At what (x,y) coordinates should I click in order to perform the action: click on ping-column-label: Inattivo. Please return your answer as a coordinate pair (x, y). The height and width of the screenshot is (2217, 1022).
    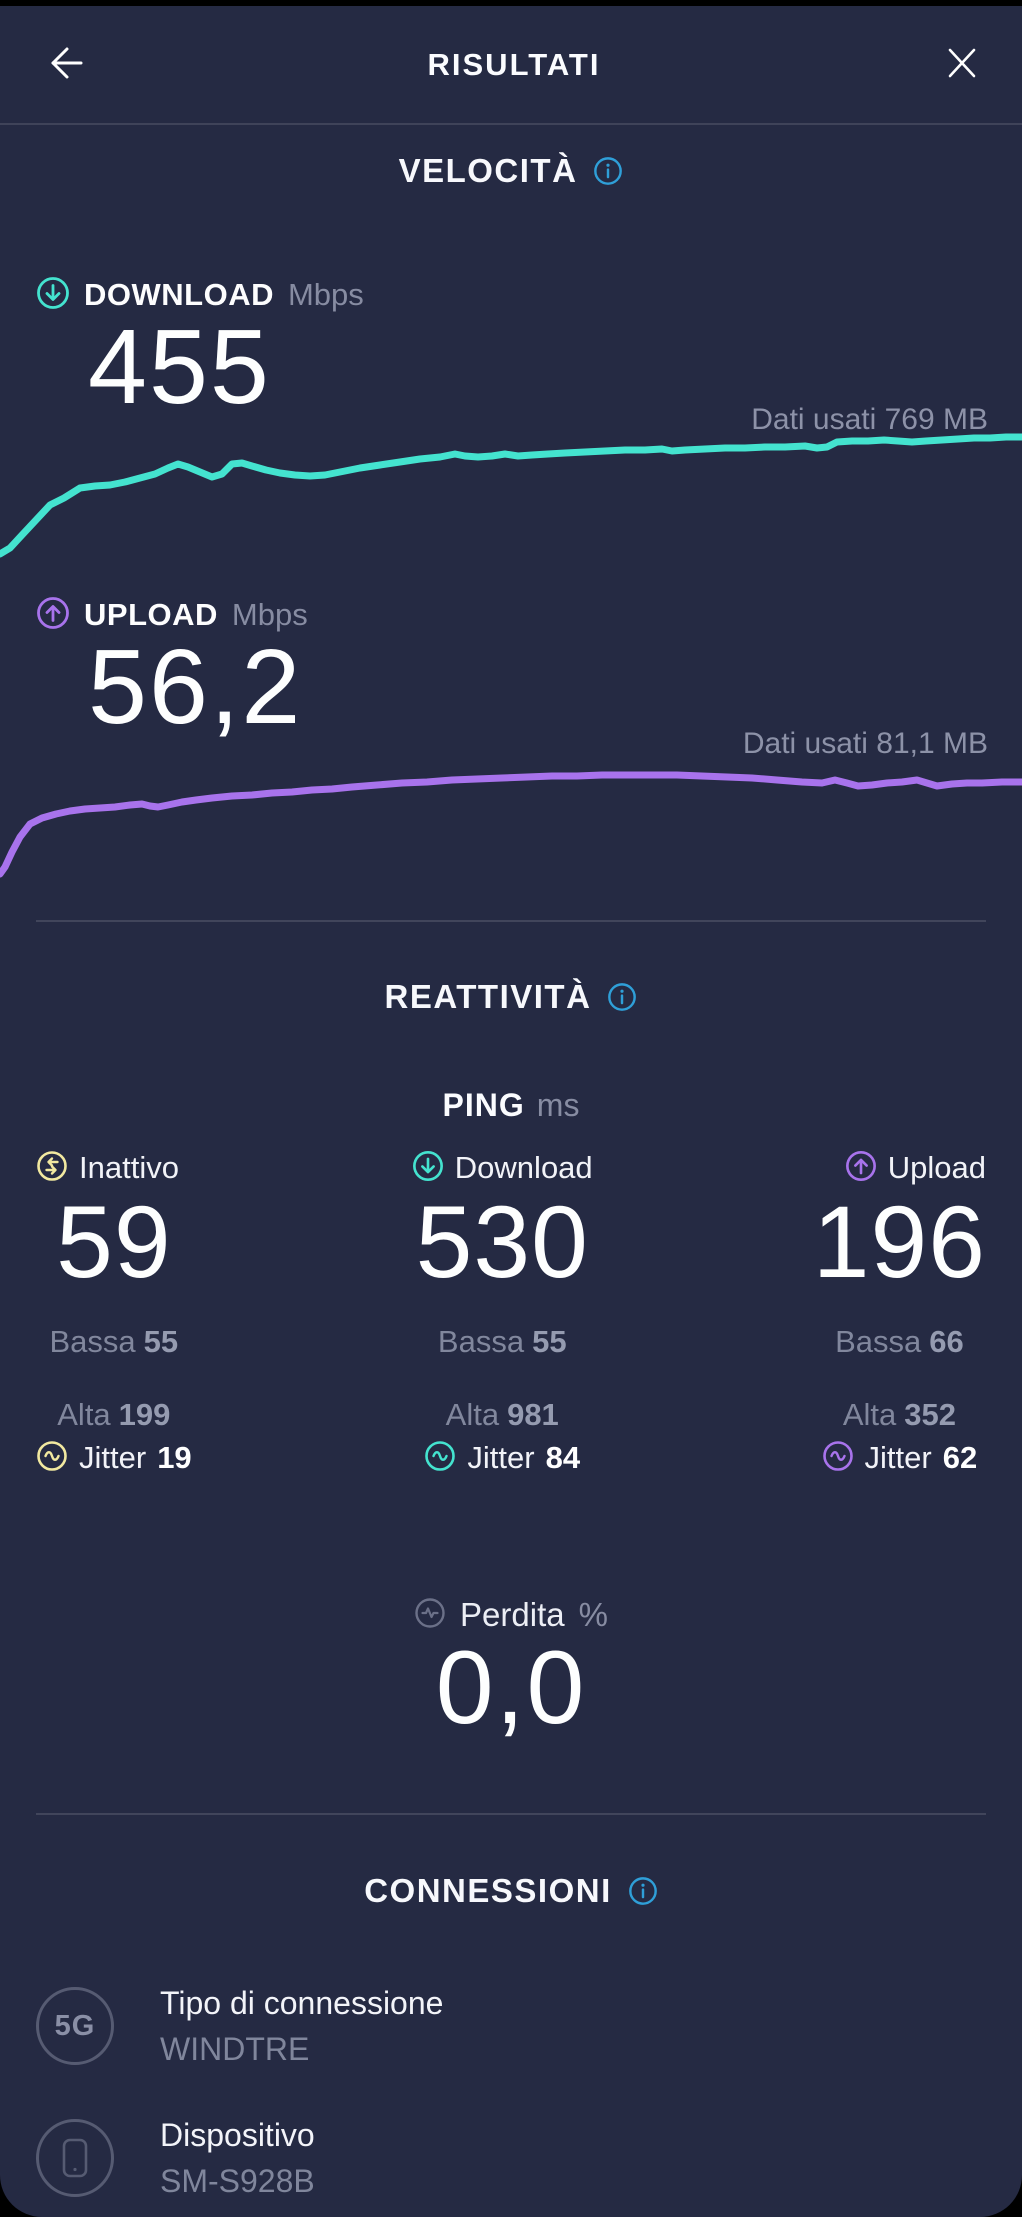
    Looking at the image, I should click on (129, 1167).